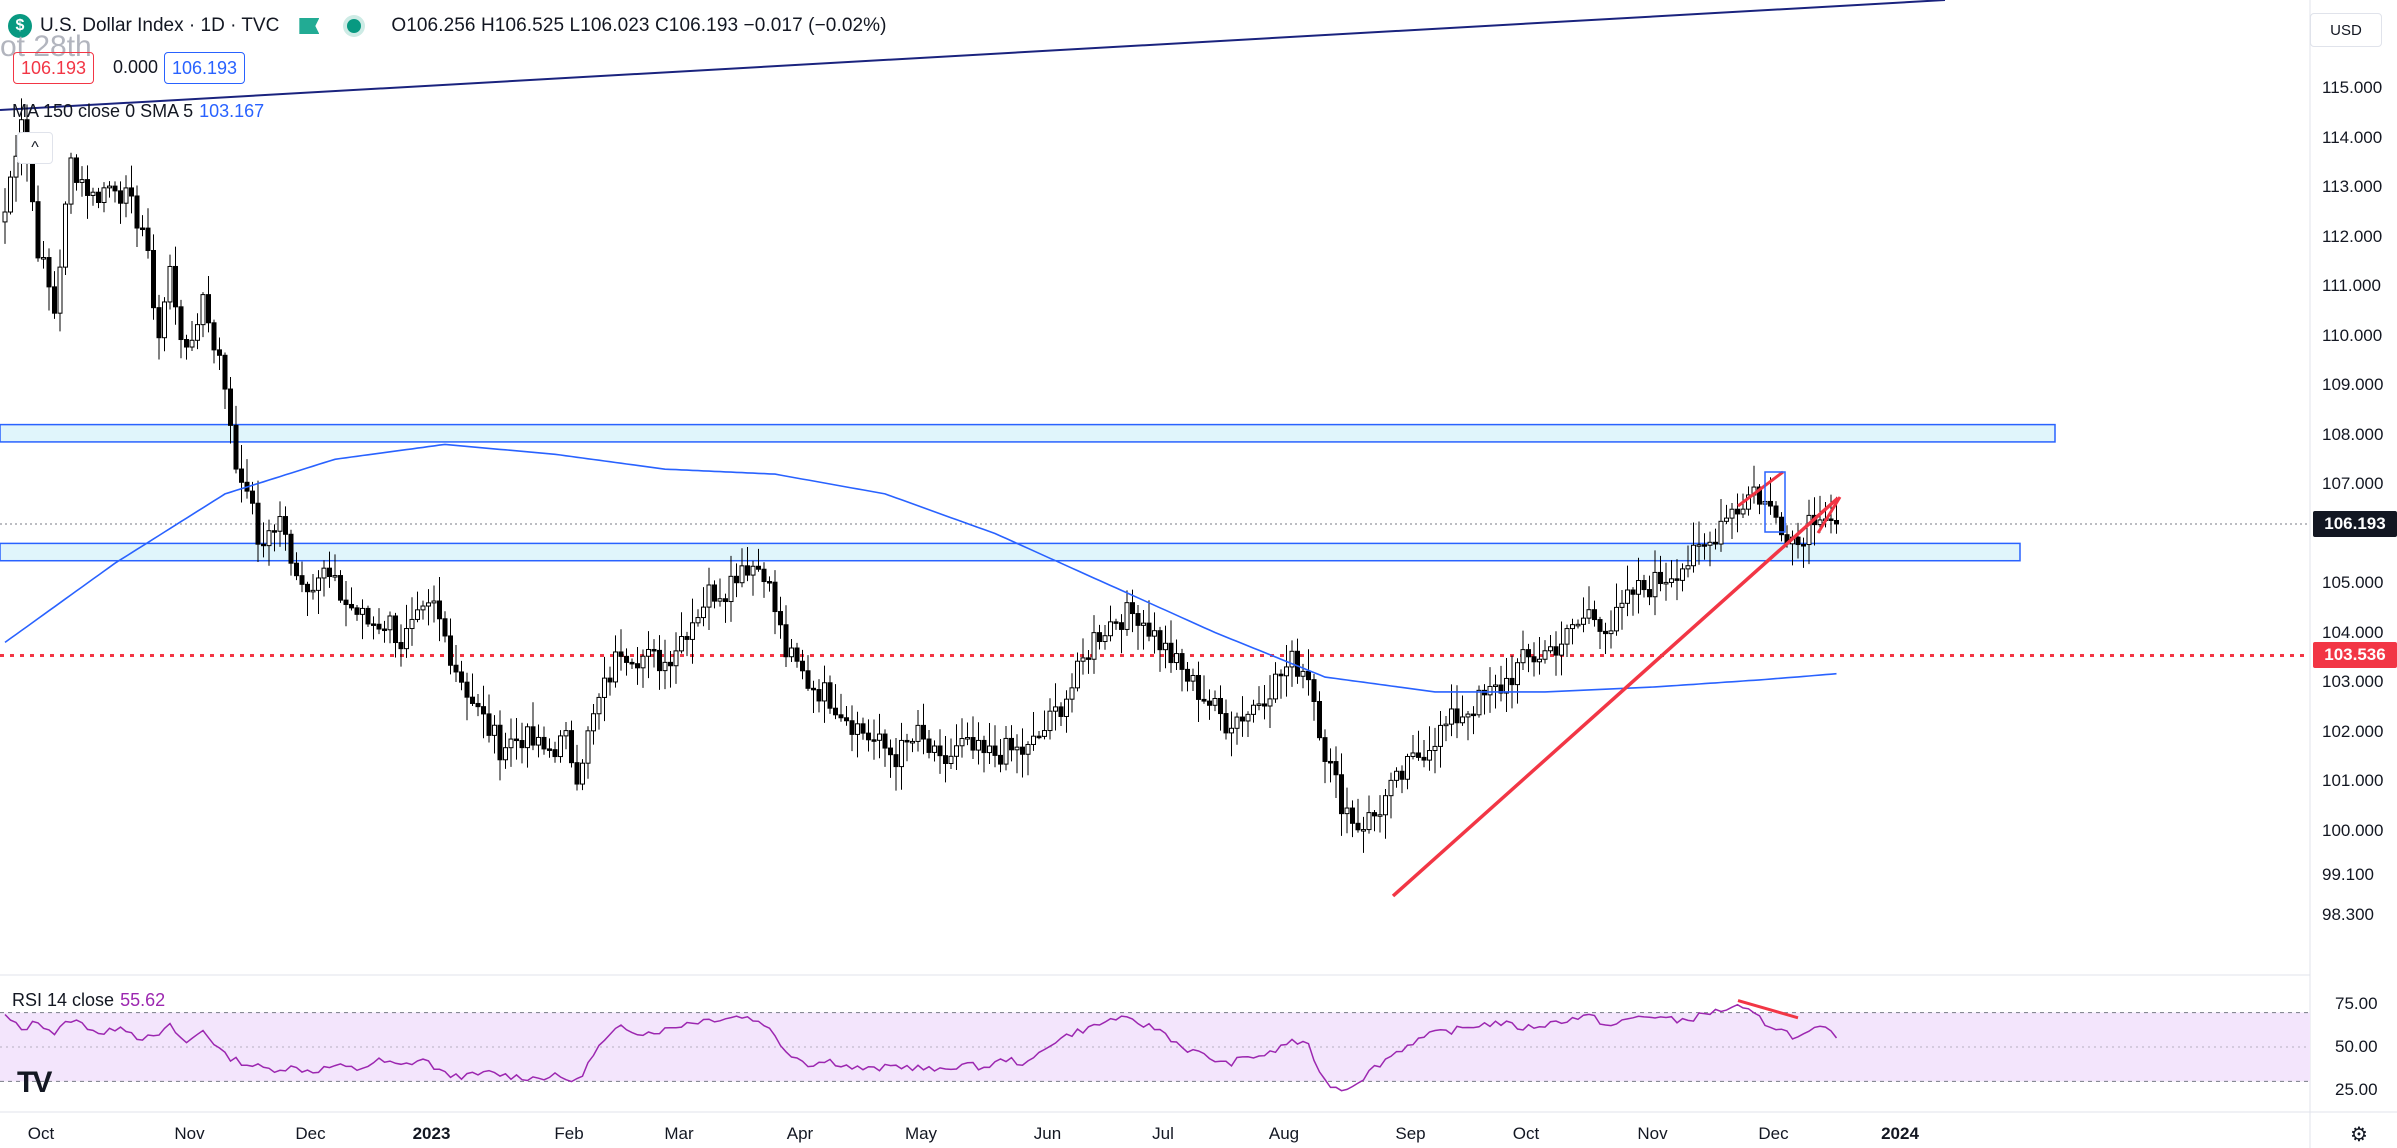  What do you see at coordinates (54, 68) in the screenshot?
I see `sell-price-button: 106.193` at bounding box center [54, 68].